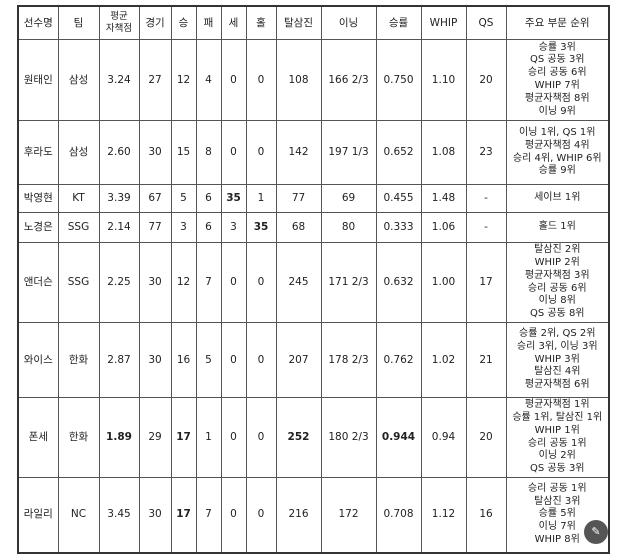  I want to click on table-cell: 삼성, so click(78, 80).